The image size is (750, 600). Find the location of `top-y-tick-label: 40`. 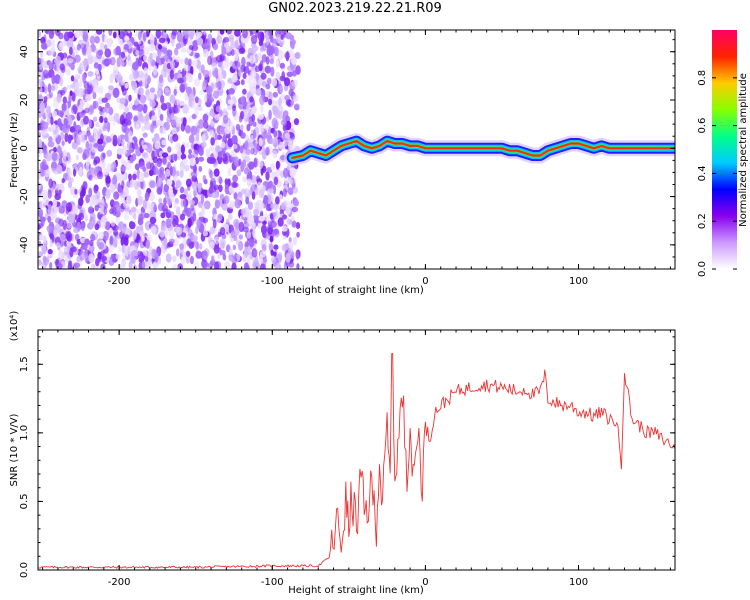

top-y-tick-label: 40 is located at coordinates (24, 51).